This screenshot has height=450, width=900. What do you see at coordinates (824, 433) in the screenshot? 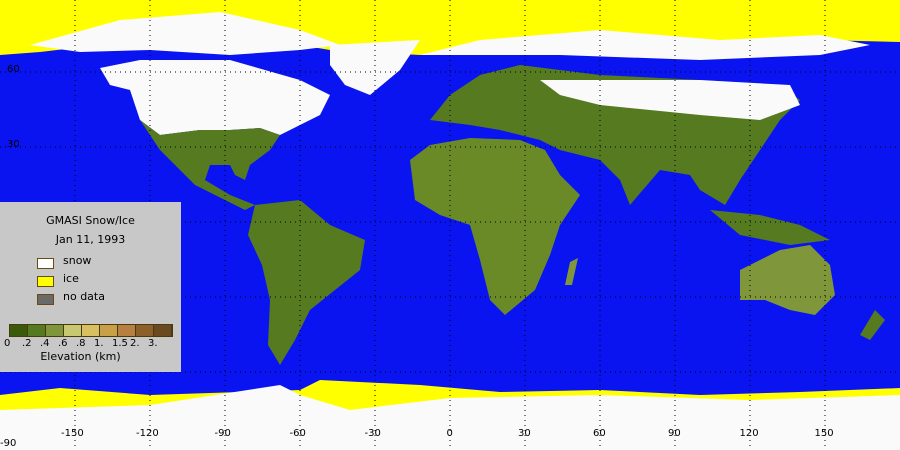
I see `lon-label: 150` at bounding box center [824, 433].